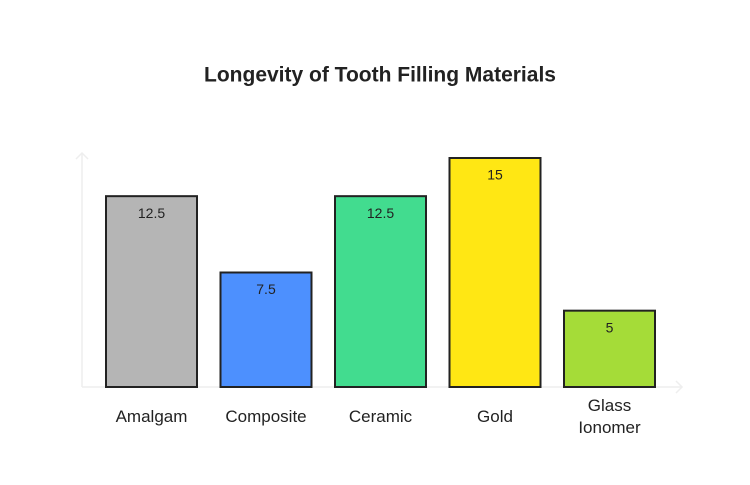 The height and width of the screenshot is (485, 750). Describe the element at coordinates (609, 416) in the screenshot. I see `x-tick-label: Glass Ionomer` at that location.